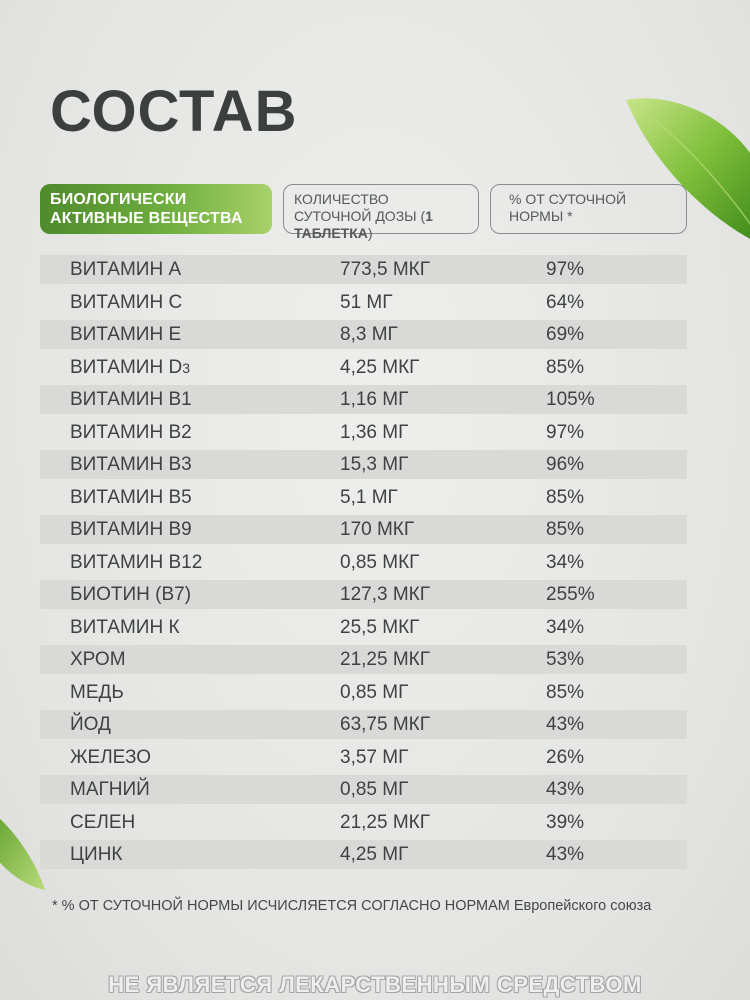 Image resolution: width=750 pixels, height=1000 pixels. I want to click on substance-name: ЖЕЛЕЗО, so click(110, 757).